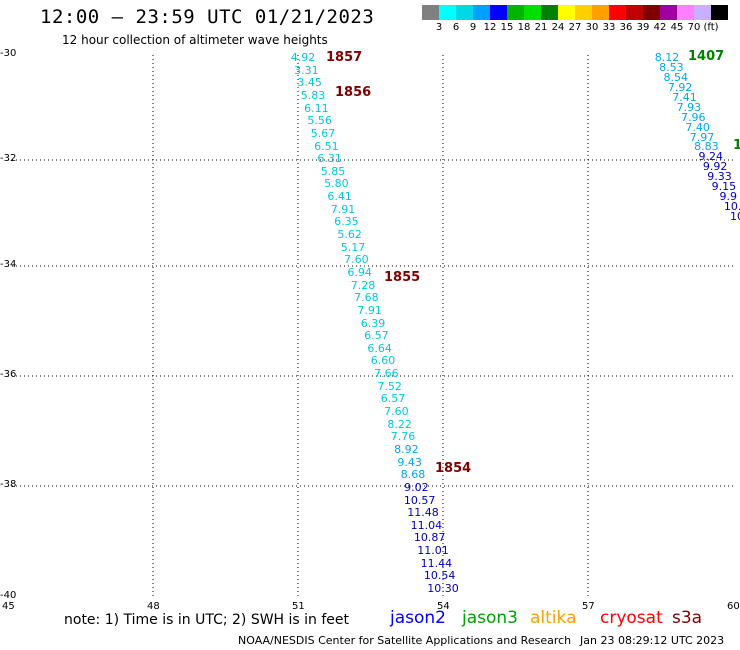 This screenshot has width=740, height=650. I want to click on wave-height-value: 9.24, so click(711, 157).